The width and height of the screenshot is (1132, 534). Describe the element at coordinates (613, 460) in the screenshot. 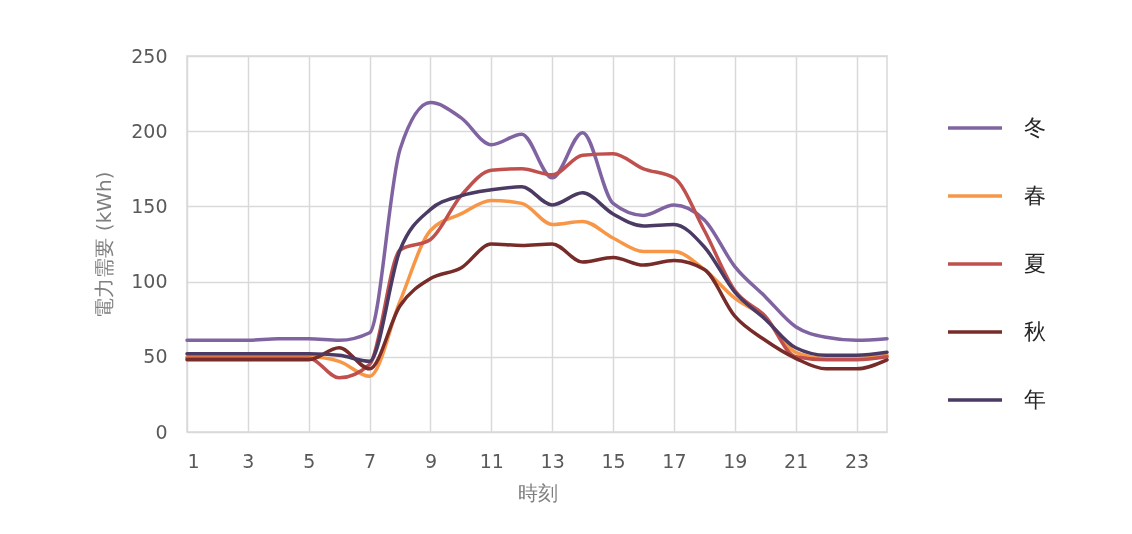

I see `x-tick-label: 15` at that location.